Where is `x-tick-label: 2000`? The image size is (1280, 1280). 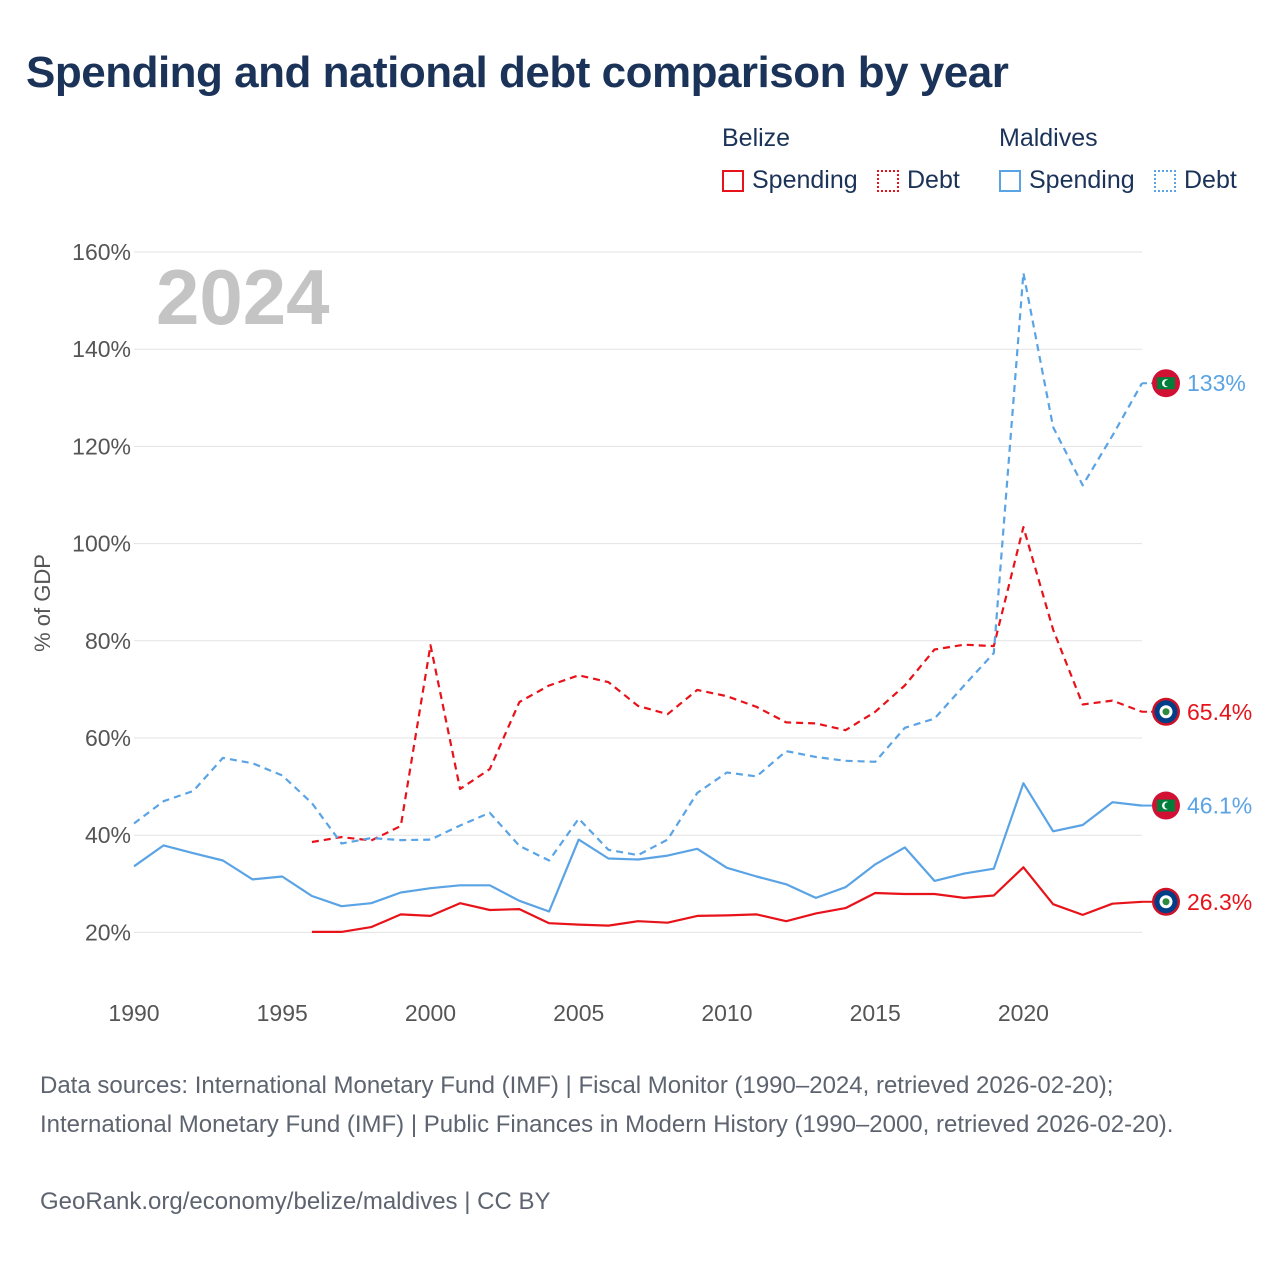 x-tick-label: 2000 is located at coordinates (430, 1013).